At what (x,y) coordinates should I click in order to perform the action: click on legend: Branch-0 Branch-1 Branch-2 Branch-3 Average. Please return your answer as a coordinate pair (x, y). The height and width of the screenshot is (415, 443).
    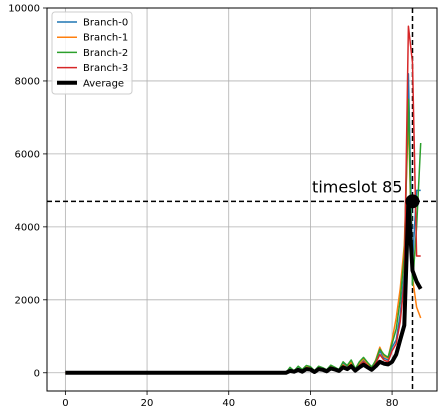
    Looking at the image, I should click on (92, 53).